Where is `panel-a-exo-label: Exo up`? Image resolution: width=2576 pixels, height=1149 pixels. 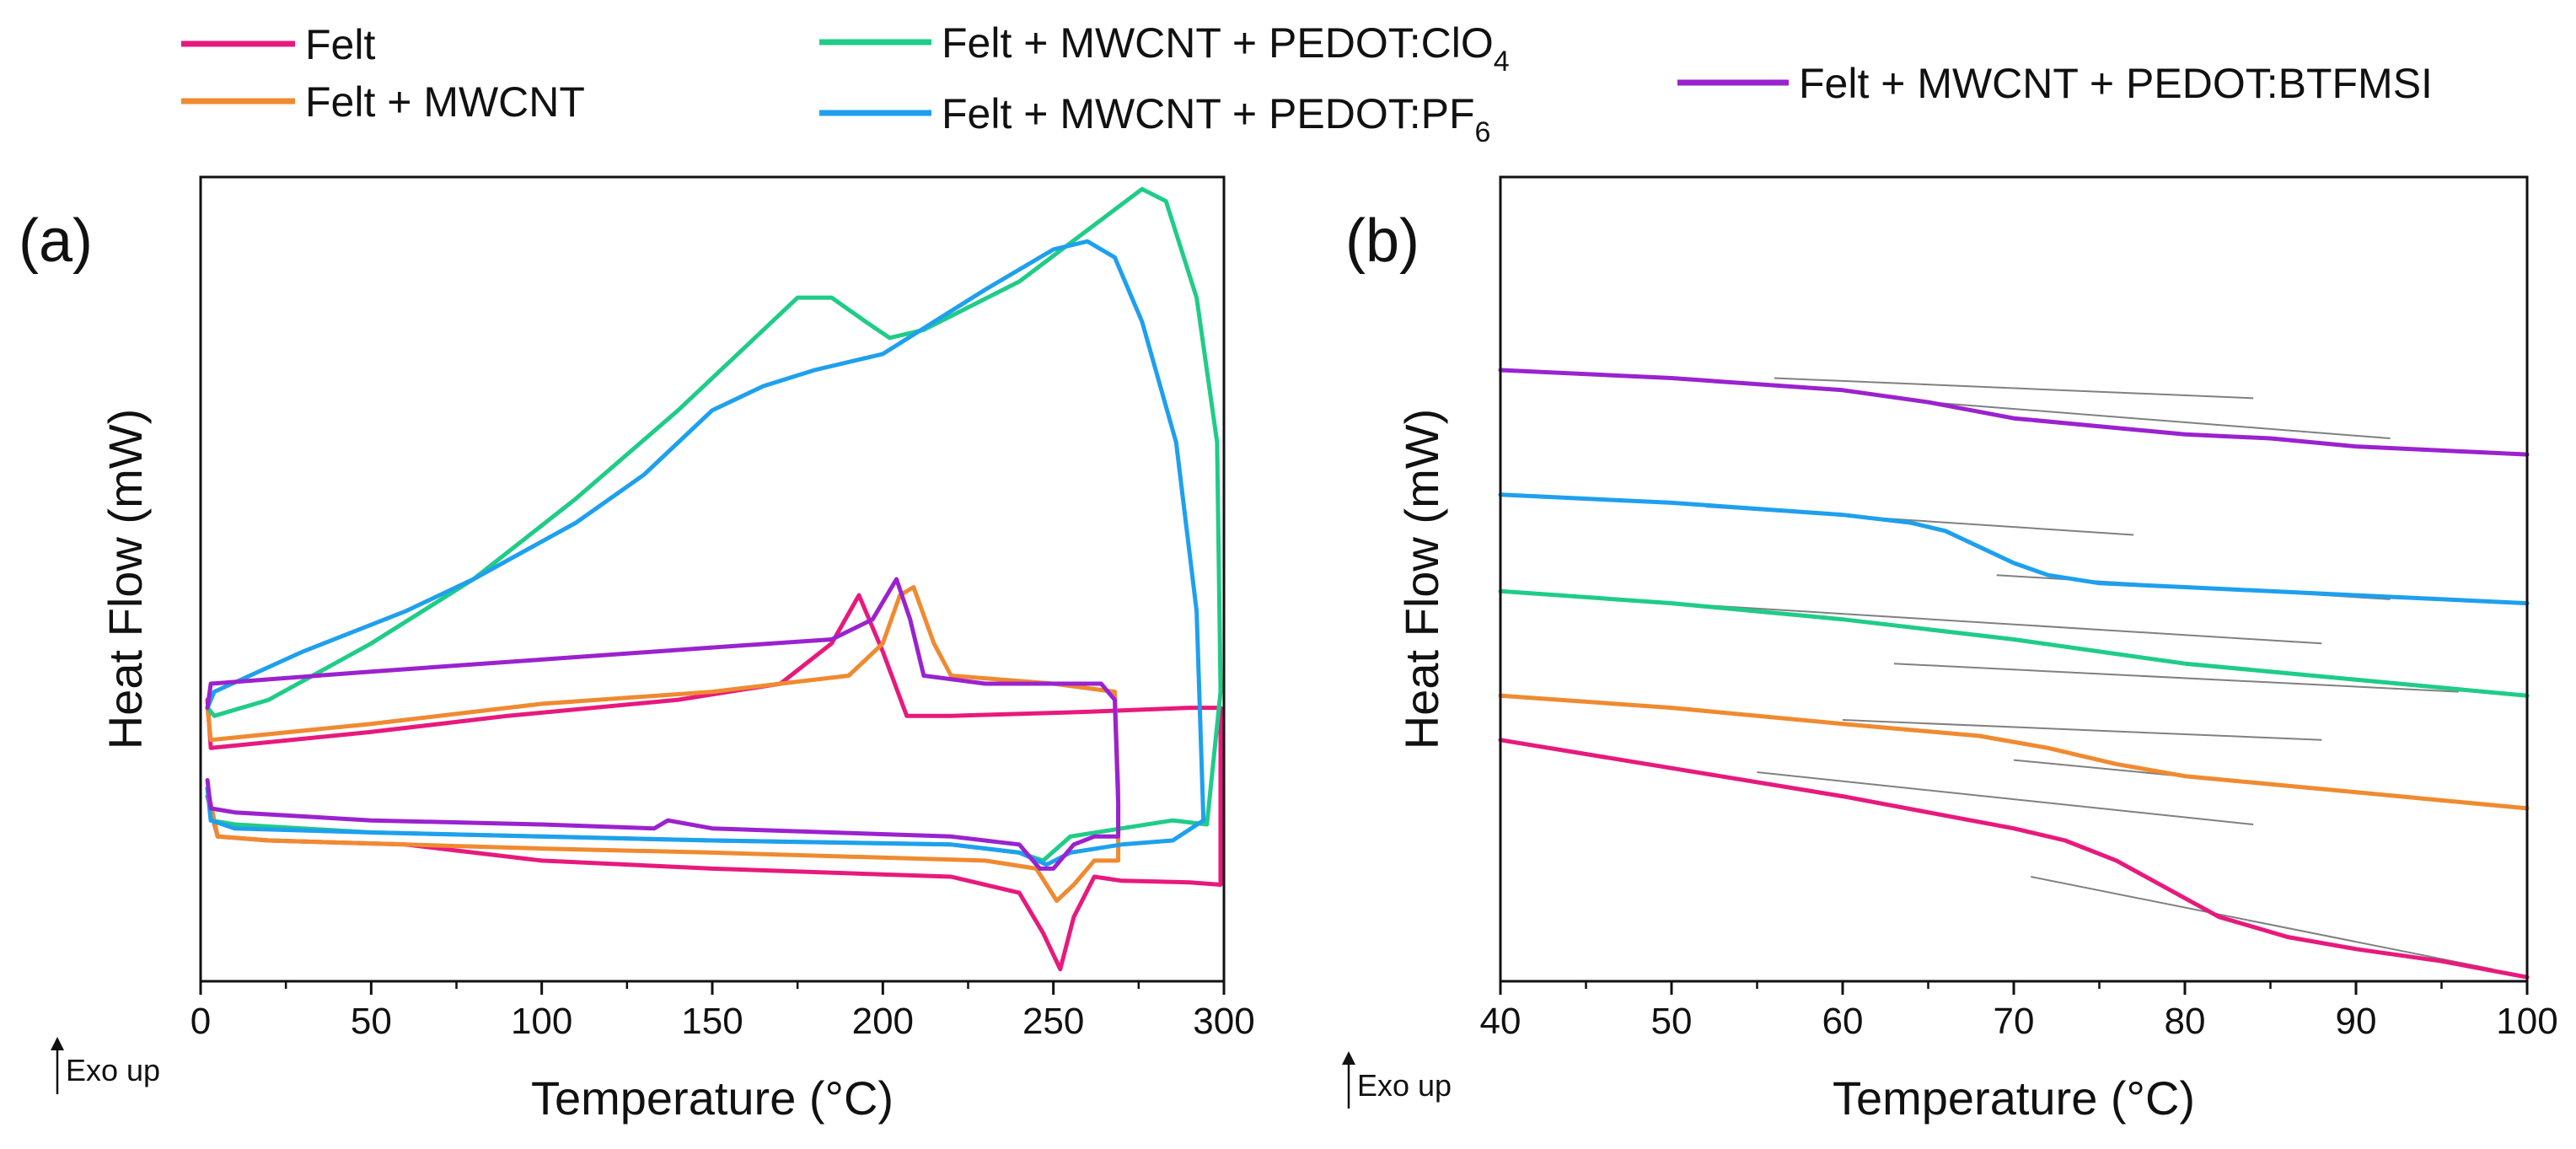 panel-a-exo-label: Exo up is located at coordinates (113, 1070).